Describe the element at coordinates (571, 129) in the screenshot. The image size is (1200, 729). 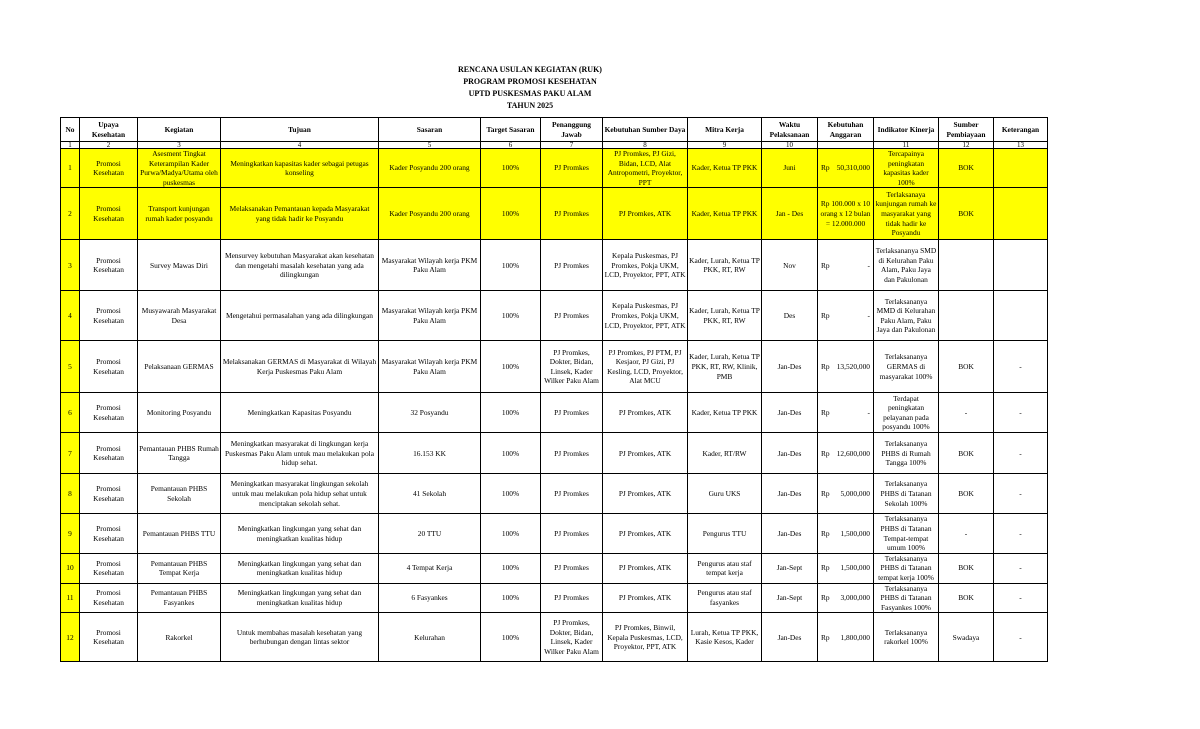
I see `header-penanggung-jawab: Penanggung Jawab` at that location.